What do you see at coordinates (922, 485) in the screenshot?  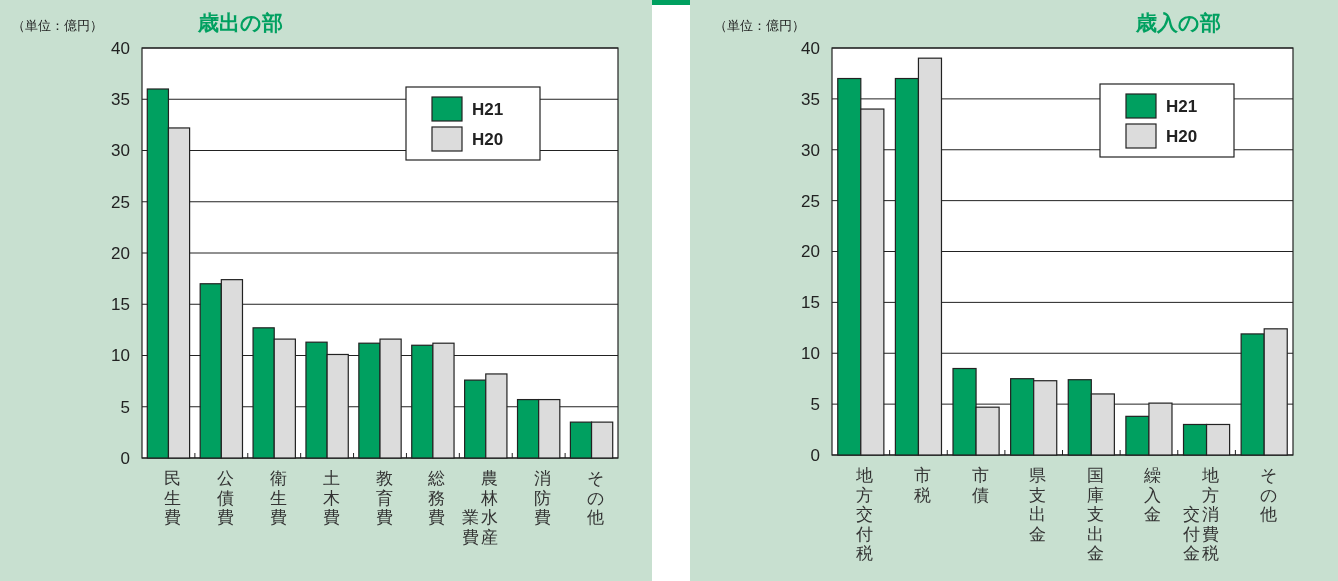 I see `x-tick-label: 市税` at bounding box center [922, 485].